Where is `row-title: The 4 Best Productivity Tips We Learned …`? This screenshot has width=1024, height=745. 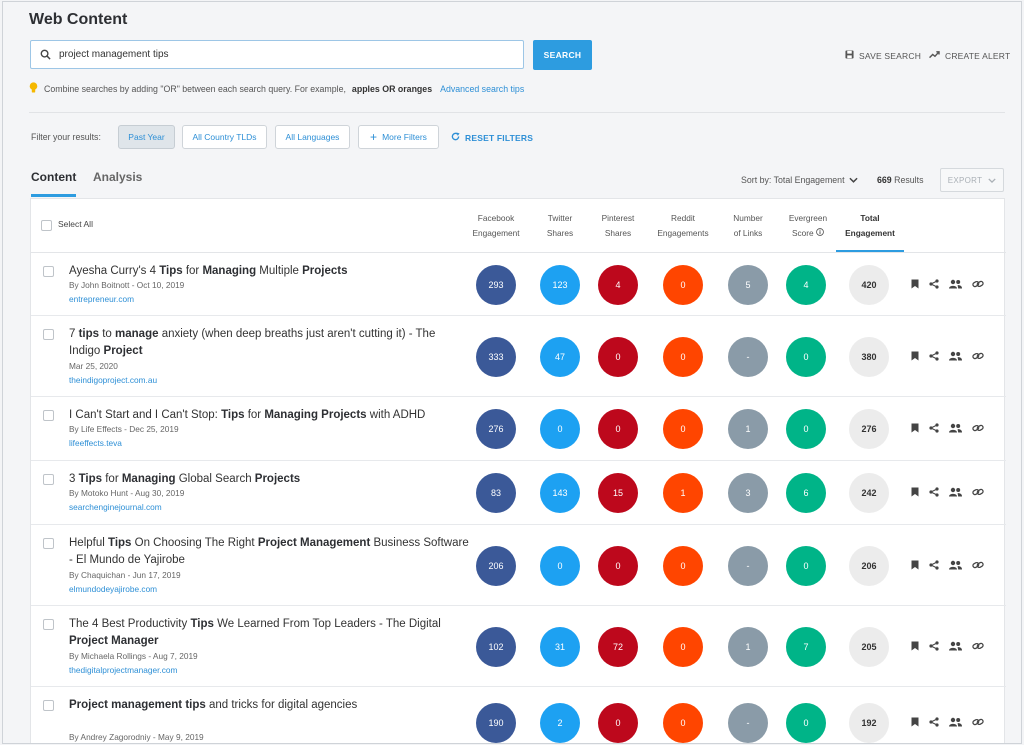
row-title: The 4 Best Productivity Tips We Learned … is located at coordinates (255, 632).